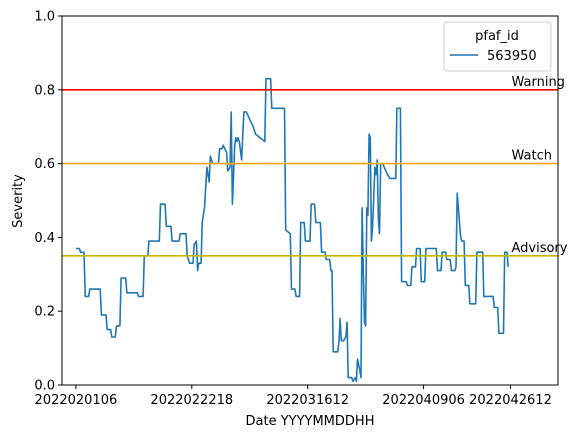 Image resolution: width=582 pixels, height=438 pixels. Describe the element at coordinates (44, 90) in the screenshot. I see `y-tick-label: 0.8` at that location.